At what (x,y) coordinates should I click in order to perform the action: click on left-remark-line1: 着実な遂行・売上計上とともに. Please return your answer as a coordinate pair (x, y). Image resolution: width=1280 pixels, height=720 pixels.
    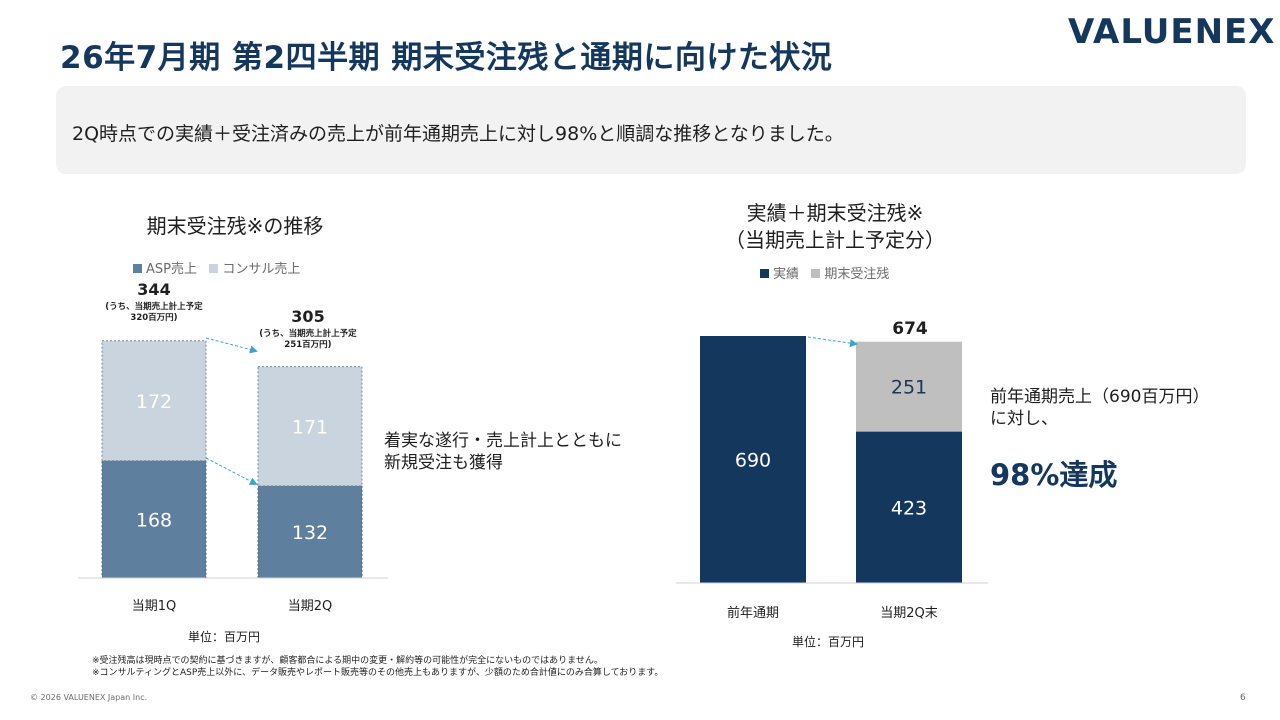
    Looking at the image, I should click on (503, 441).